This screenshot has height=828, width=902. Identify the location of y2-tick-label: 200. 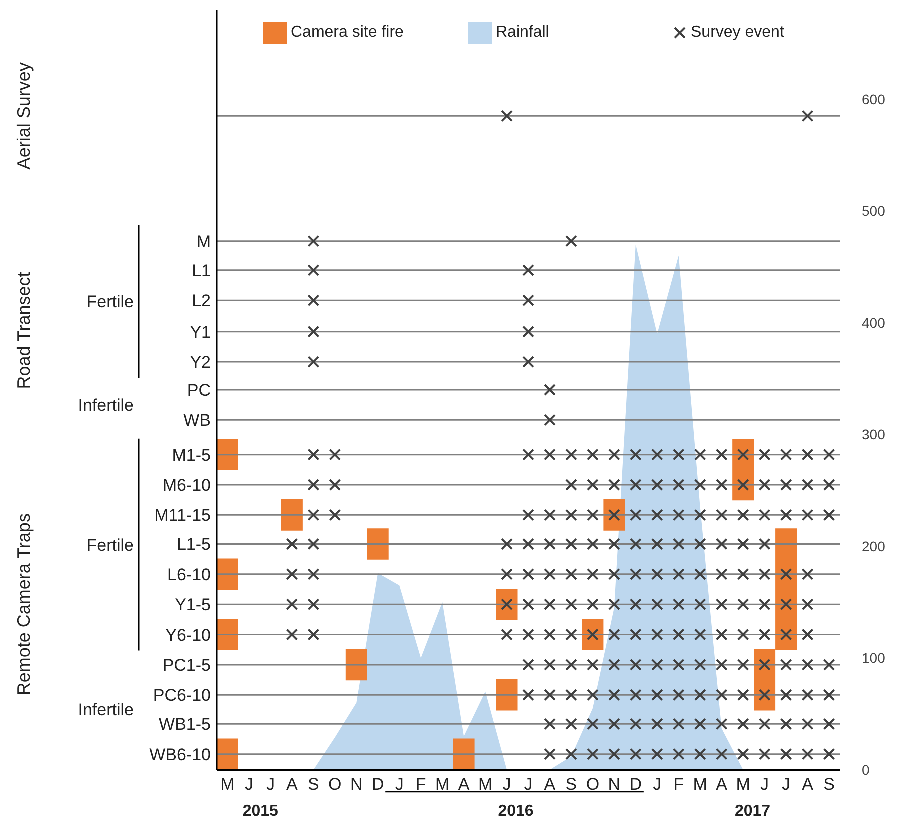
(874, 546).